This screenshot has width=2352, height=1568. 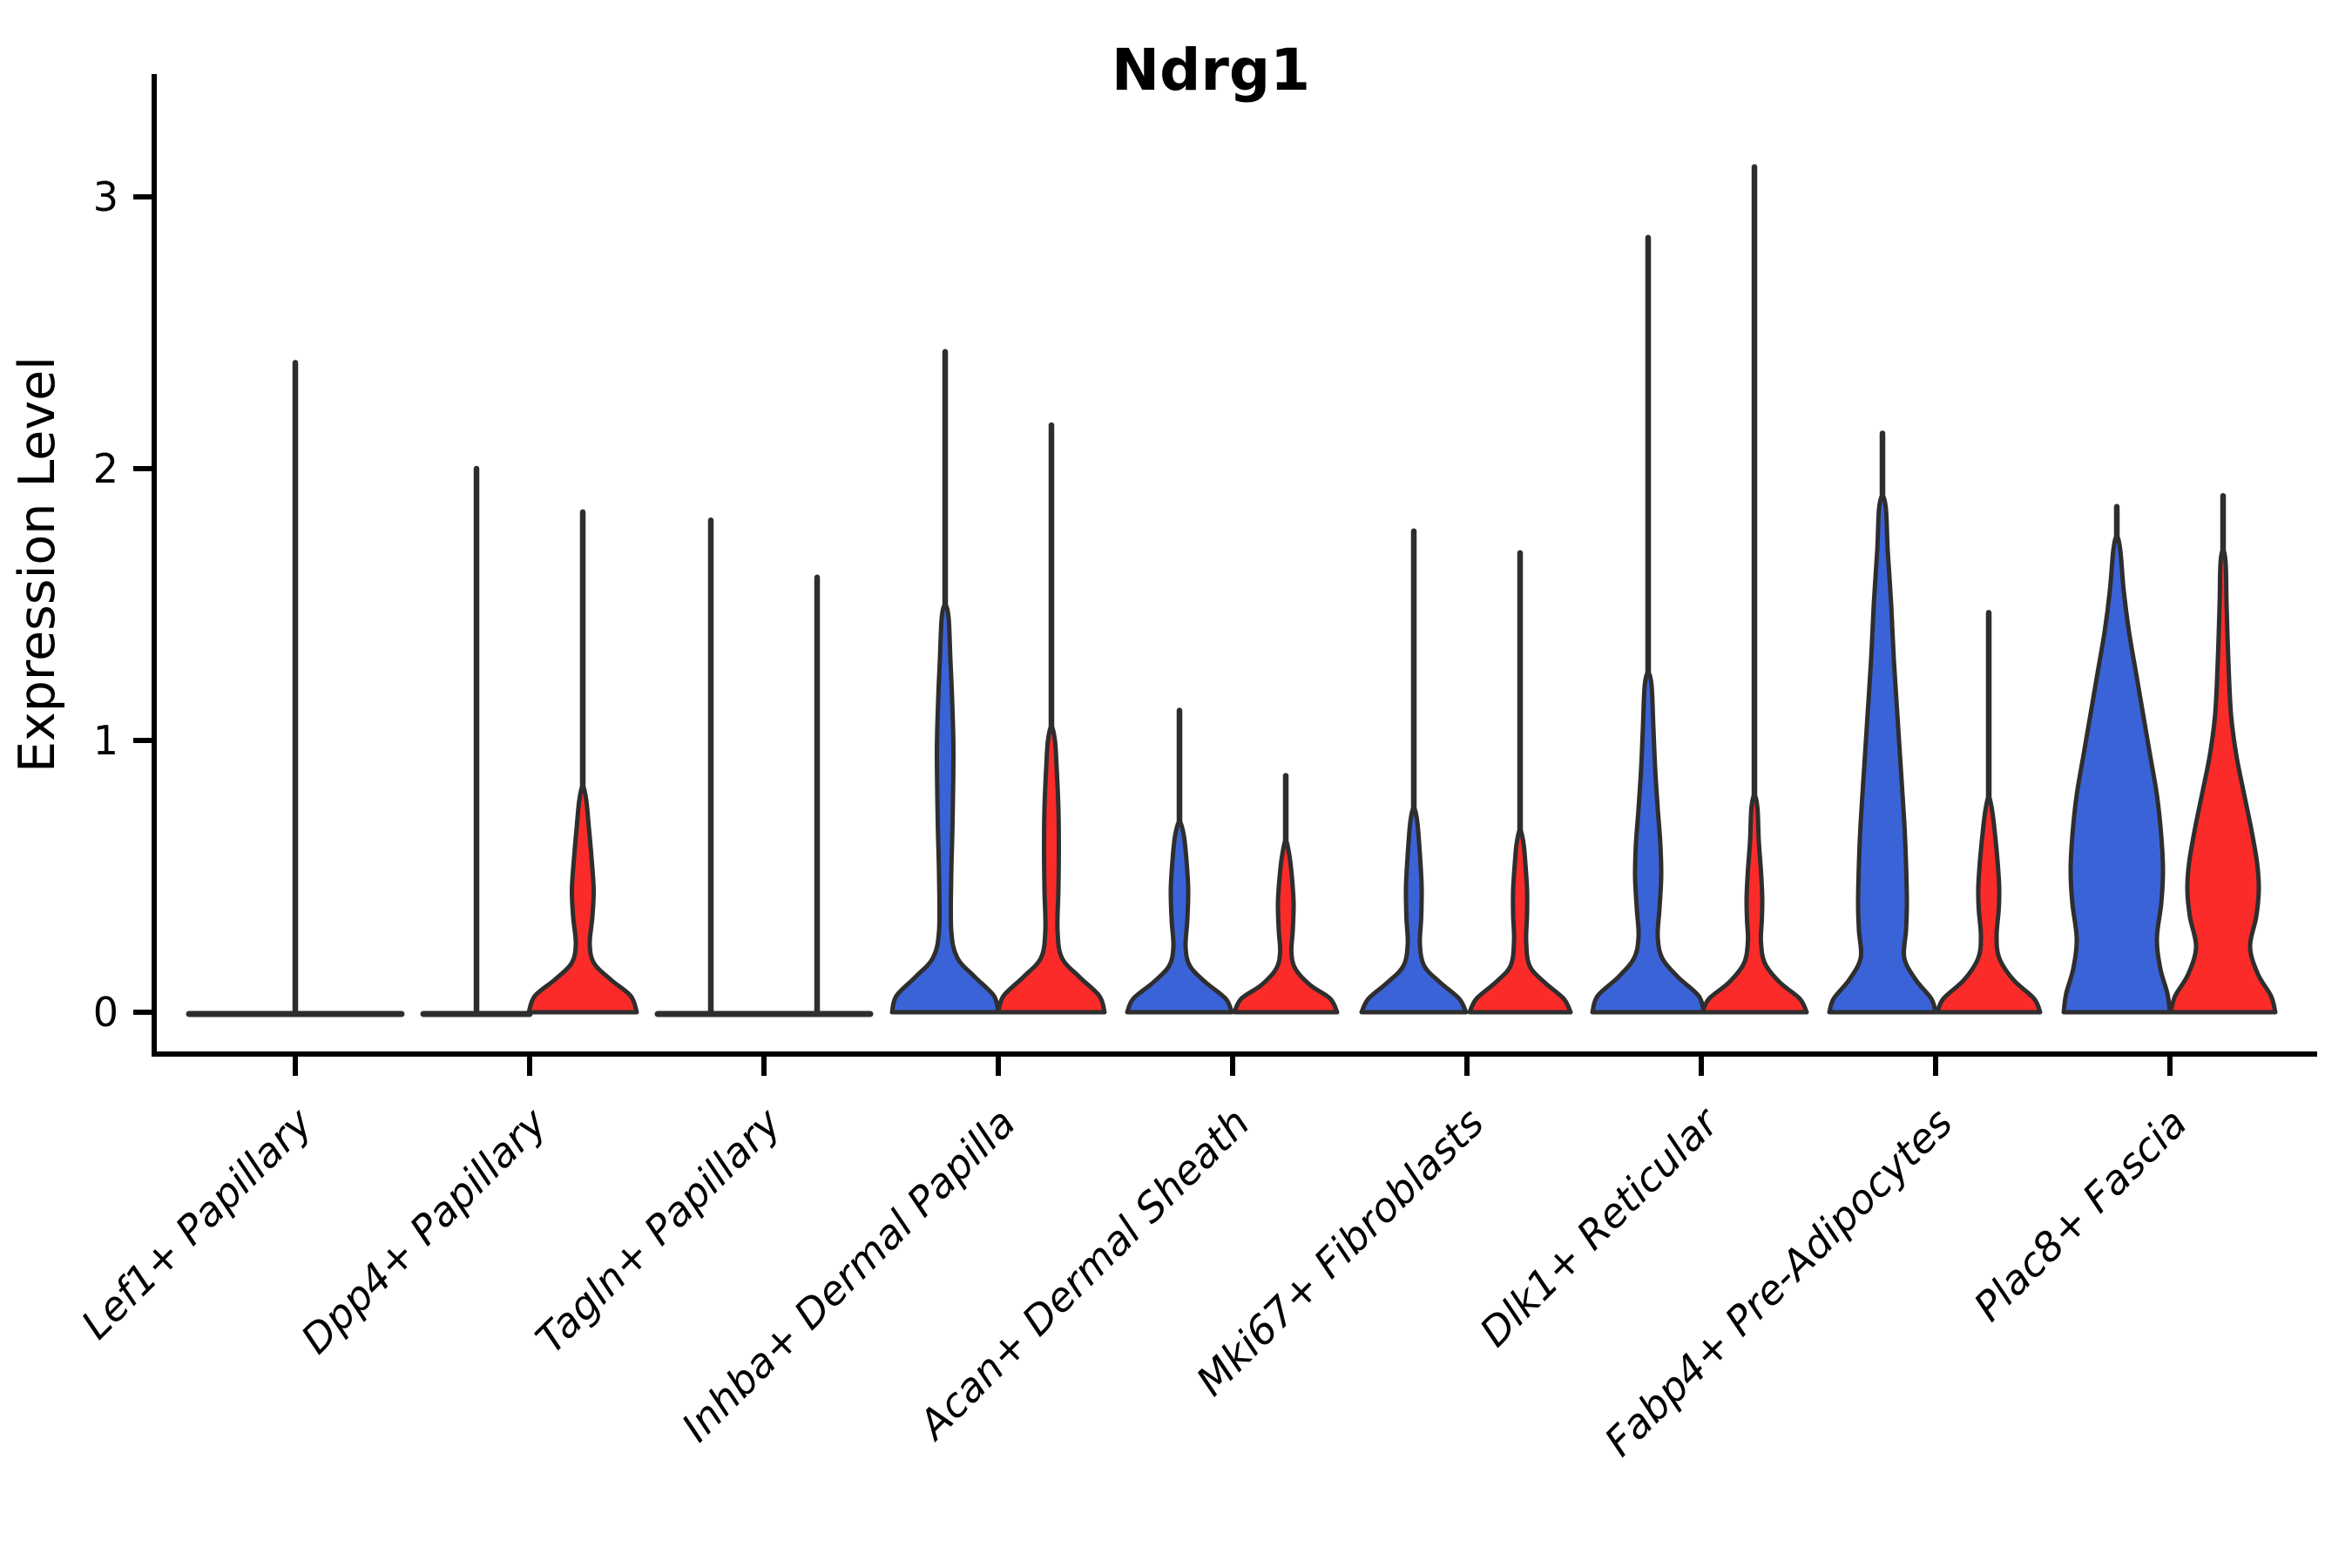 What do you see at coordinates (37, 564) in the screenshot?
I see `y-axis-label: Expression Level` at bounding box center [37, 564].